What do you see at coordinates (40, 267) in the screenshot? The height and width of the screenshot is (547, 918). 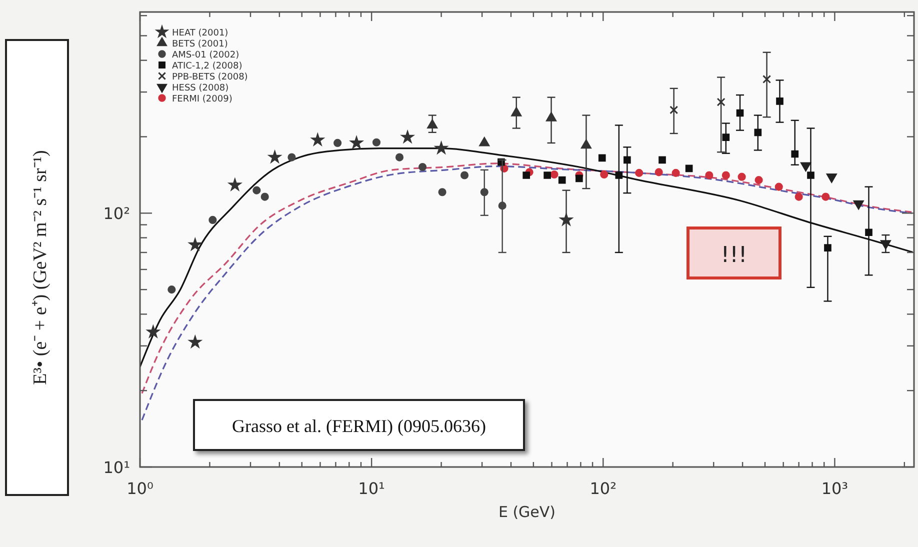 I see `y-axis-title: E³• (e⁻ + e⁺) (GeV² m⁻² s⁻¹ sr⁻¹)` at bounding box center [40, 267].